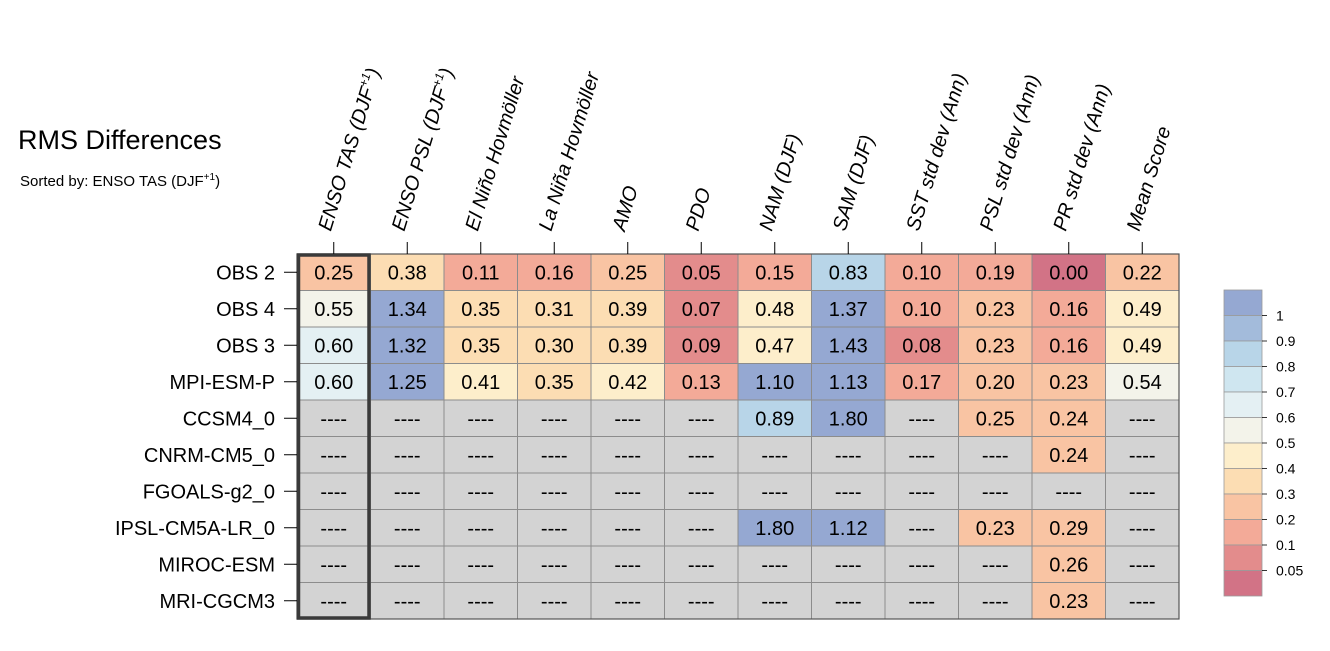 The image size is (1330, 651). What do you see at coordinates (701, 273) in the screenshot?
I see `cell-value: 0.05` at bounding box center [701, 273].